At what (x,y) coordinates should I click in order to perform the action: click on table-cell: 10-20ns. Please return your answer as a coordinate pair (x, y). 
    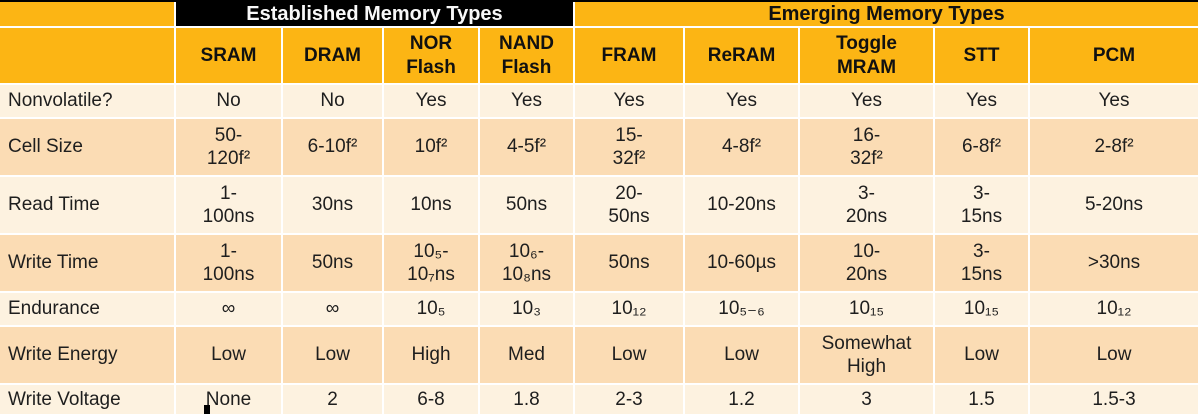
    Looking at the image, I should click on (741, 205).